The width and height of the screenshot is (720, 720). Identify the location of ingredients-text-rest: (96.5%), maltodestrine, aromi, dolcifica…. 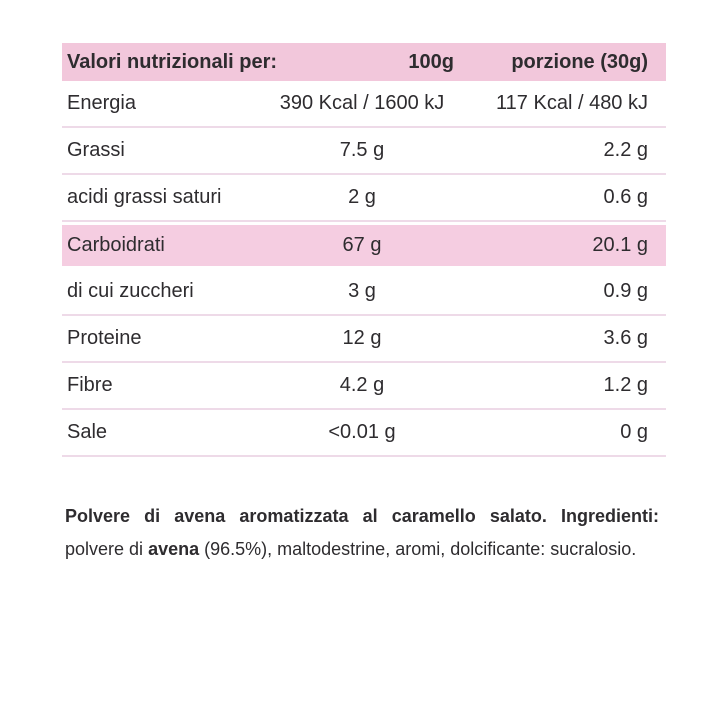
(418, 549).